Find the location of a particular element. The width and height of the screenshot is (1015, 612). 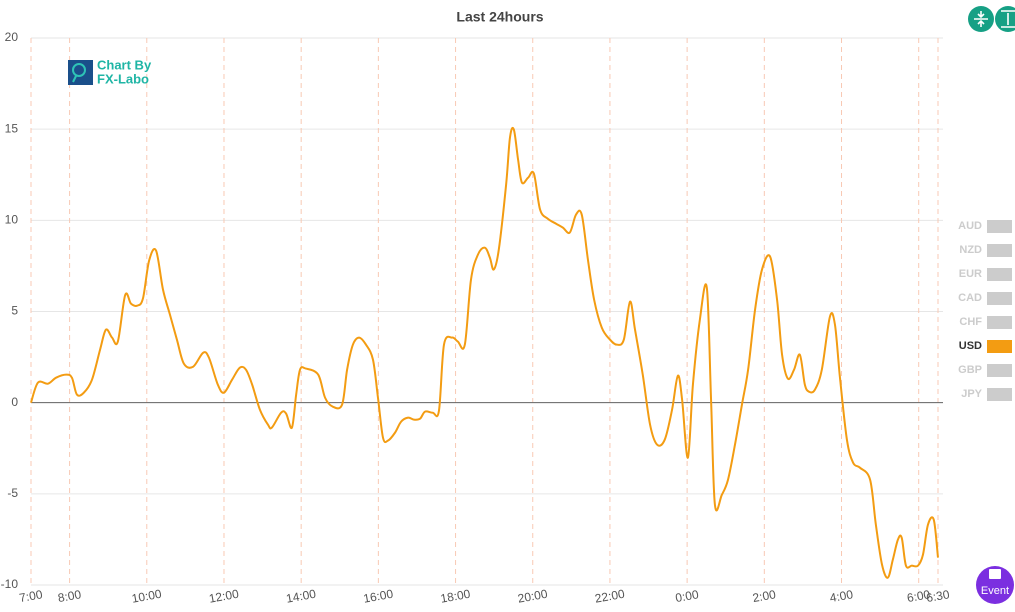

x-tick-label: 12:00 is located at coordinates (224, 596).